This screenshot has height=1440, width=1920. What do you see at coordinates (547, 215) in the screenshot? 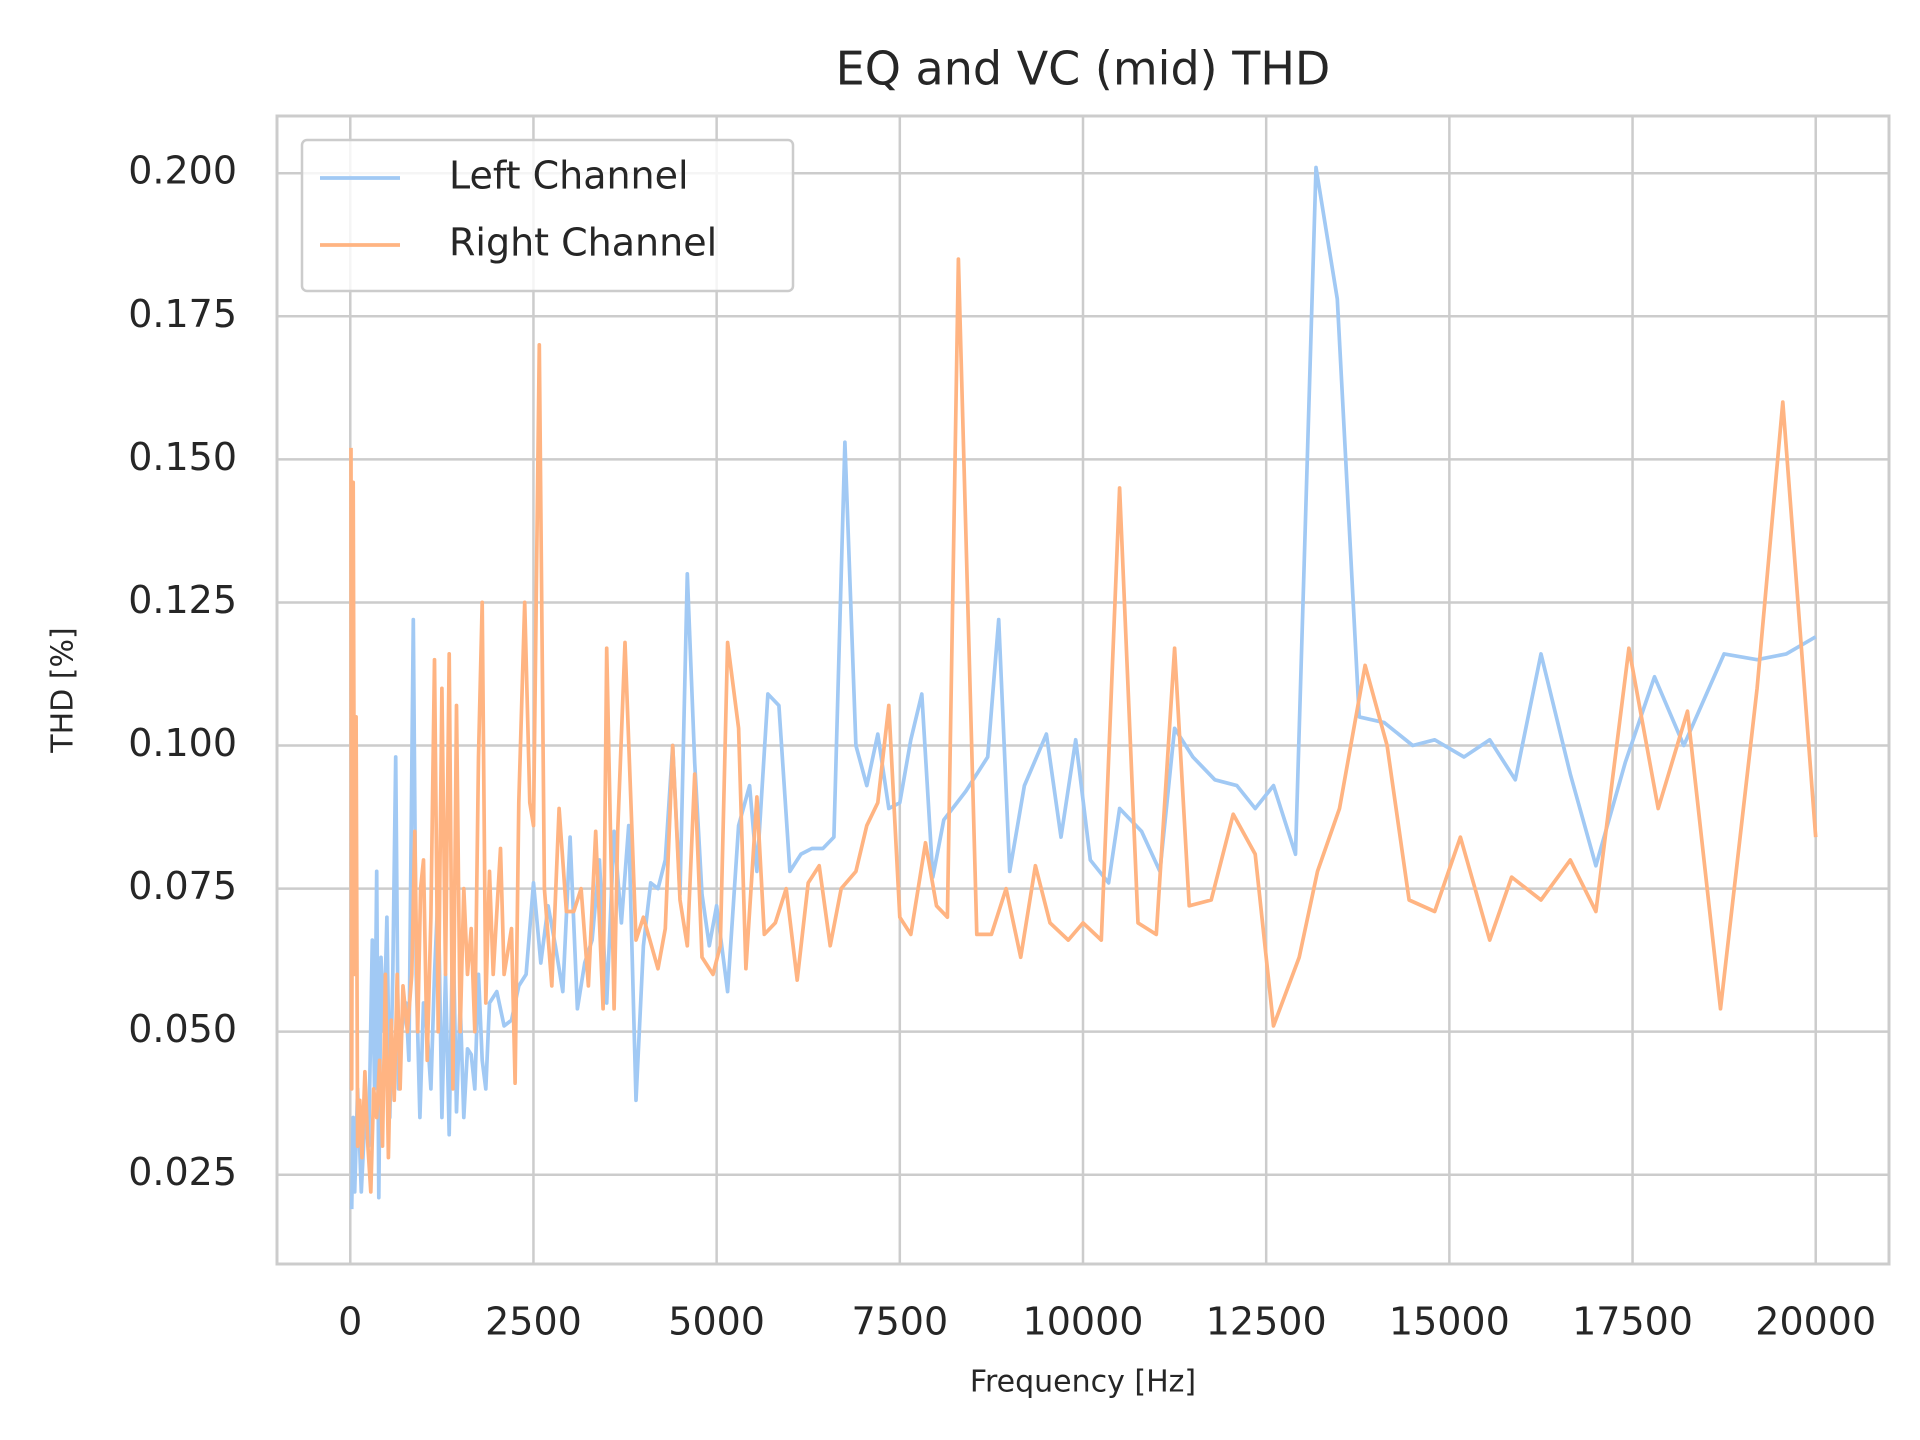
I see `legend-box` at bounding box center [547, 215].